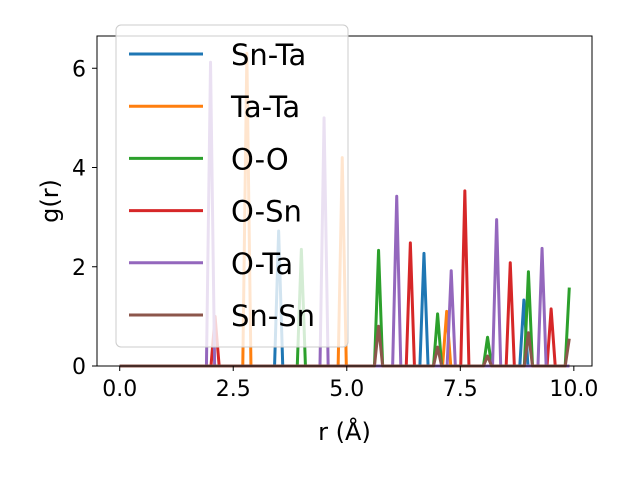 The width and height of the screenshot is (640, 480). Describe the element at coordinates (79, 169) in the screenshot. I see `y-tick-label: 4` at that location.